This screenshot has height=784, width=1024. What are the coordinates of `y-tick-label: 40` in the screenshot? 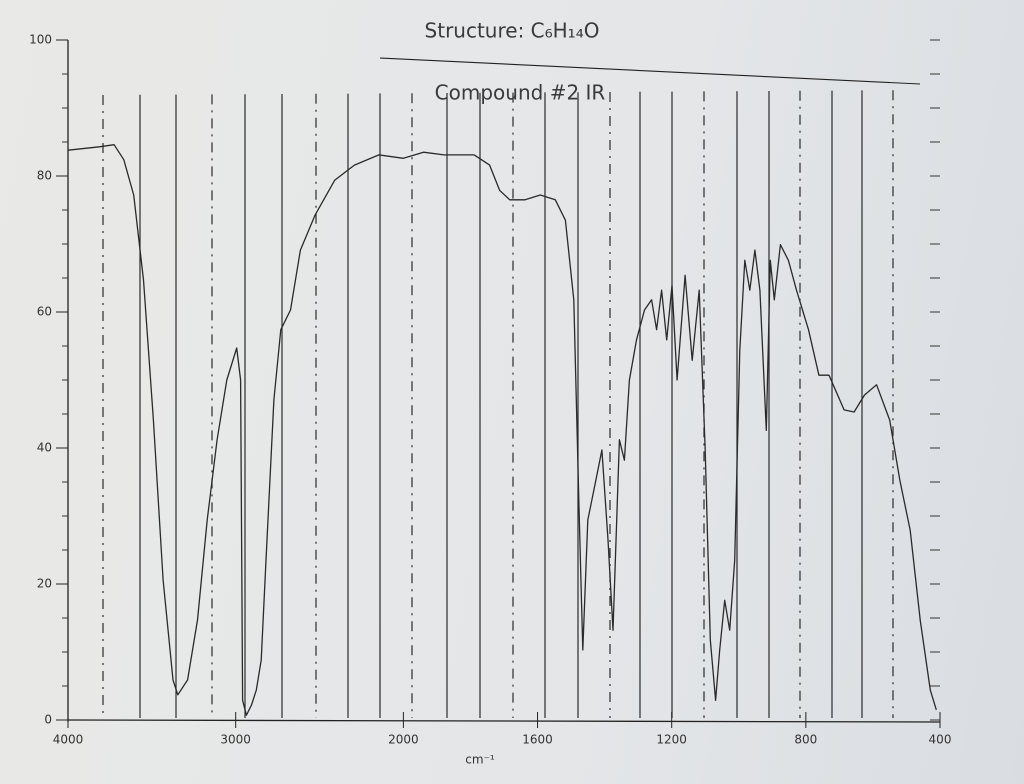 It's located at (44, 448).